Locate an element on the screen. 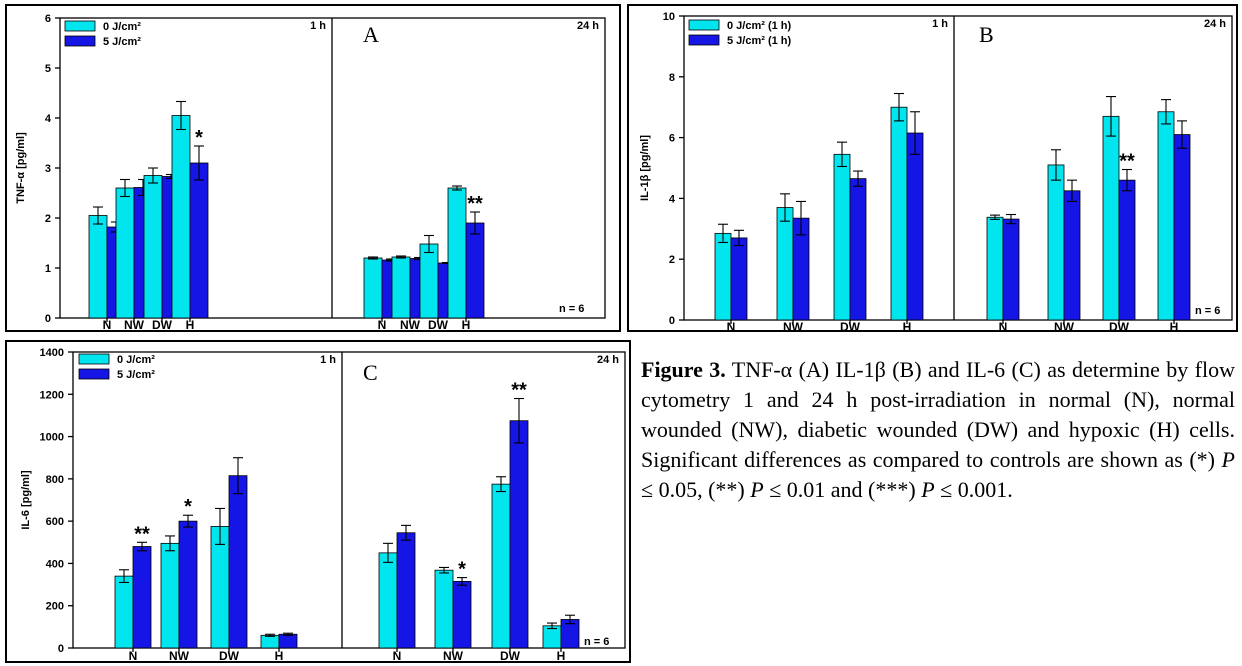 Image resolution: width=1242 pixels, height=666 pixels. panel-letter: C is located at coordinates (370, 372).